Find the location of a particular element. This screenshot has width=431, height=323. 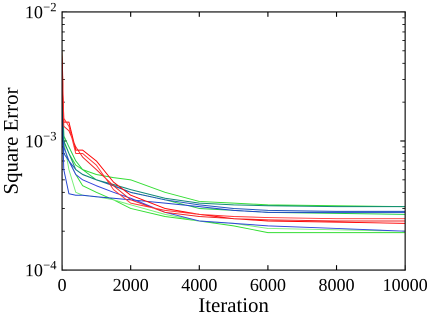

x-tick-label: 10000 is located at coordinates (406, 285).